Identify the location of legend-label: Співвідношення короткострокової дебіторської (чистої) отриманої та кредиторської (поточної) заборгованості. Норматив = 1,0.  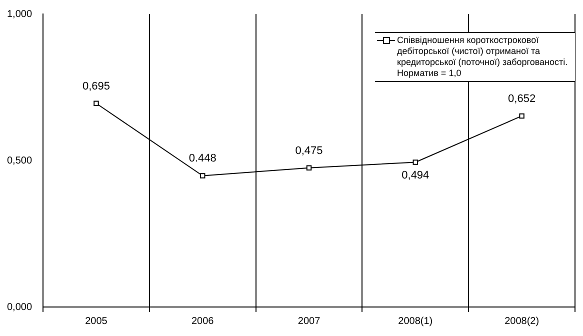
(483, 57).